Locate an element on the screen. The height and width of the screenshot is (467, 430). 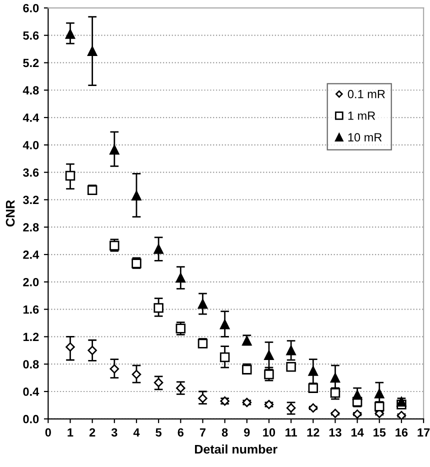
y-tick-label: 4.8 is located at coordinates (30, 90).